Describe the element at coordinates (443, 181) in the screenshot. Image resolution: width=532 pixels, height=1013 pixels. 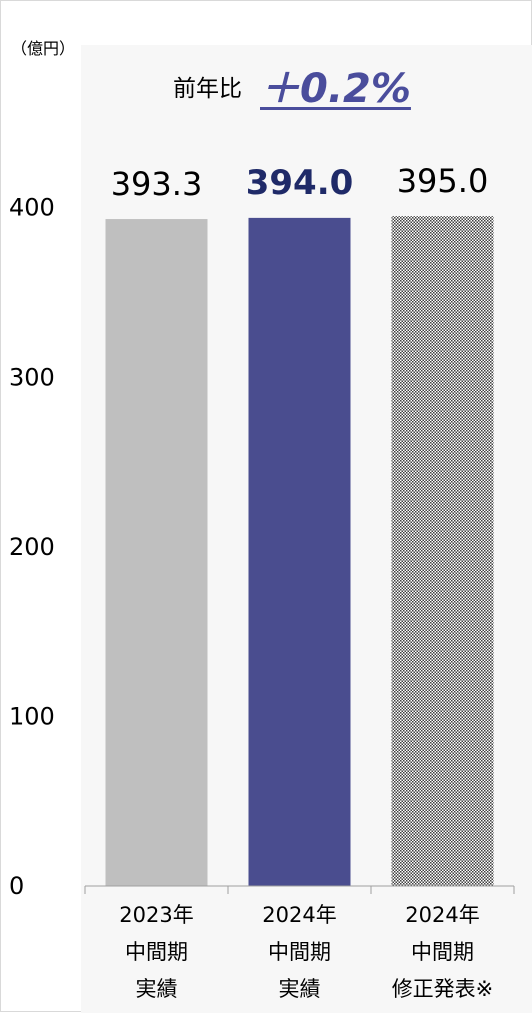
I see `bar-value-label: 395.0` at that location.